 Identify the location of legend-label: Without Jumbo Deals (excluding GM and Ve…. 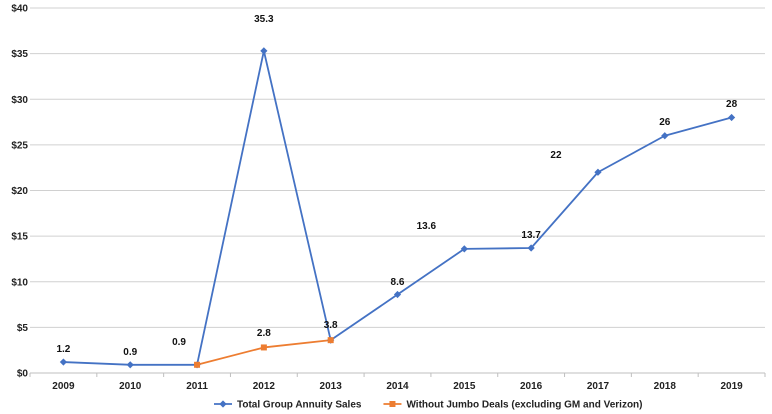
(524, 405).